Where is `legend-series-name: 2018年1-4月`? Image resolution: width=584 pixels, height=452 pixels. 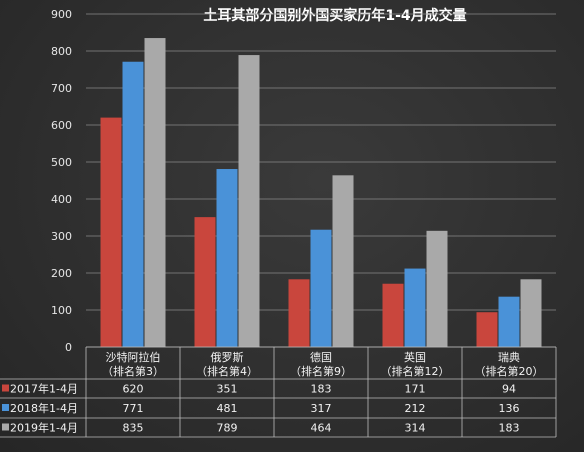
legend-series-name: 2018年1-4月 is located at coordinates (44, 408).